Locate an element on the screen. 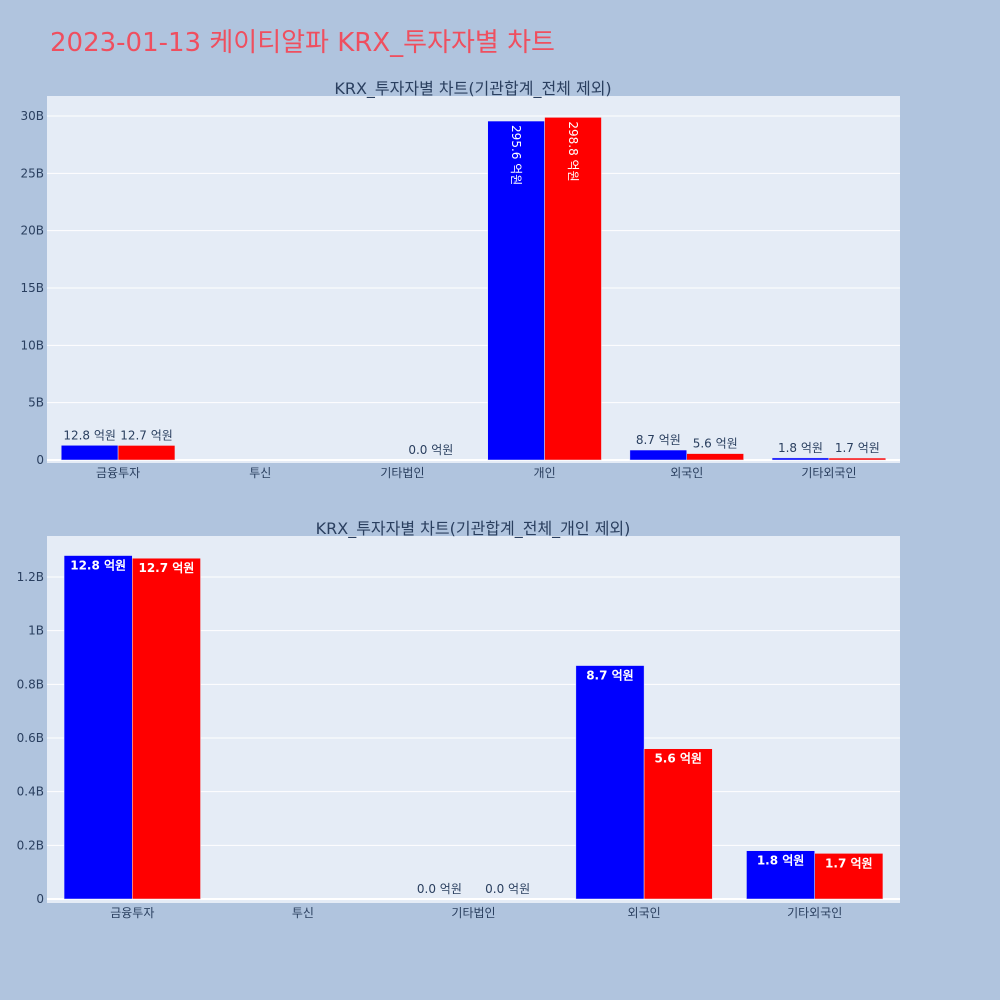 Image resolution: width=1000 pixels, height=1000 pixels. y-tick-label: 1B is located at coordinates (36, 631).